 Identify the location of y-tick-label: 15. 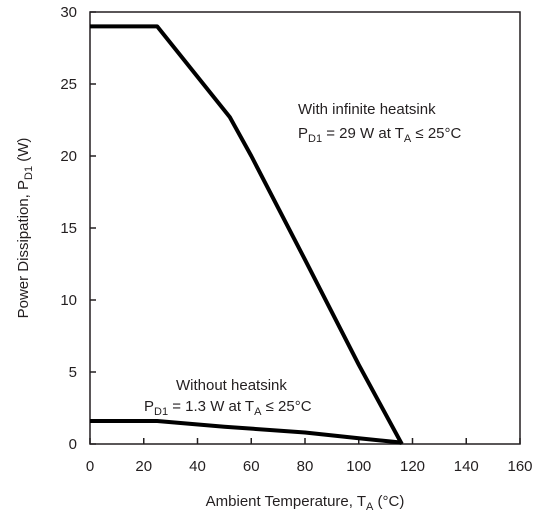
(68, 228).